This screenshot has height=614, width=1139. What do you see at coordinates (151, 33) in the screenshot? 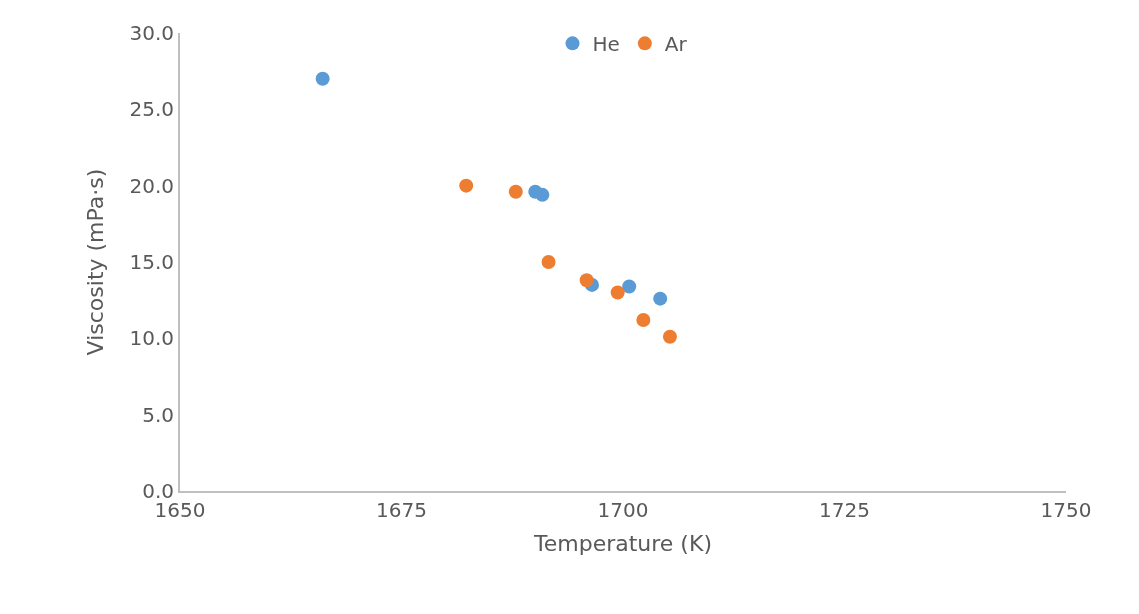
I see `y-tick-label: 30.0` at bounding box center [151, 33].